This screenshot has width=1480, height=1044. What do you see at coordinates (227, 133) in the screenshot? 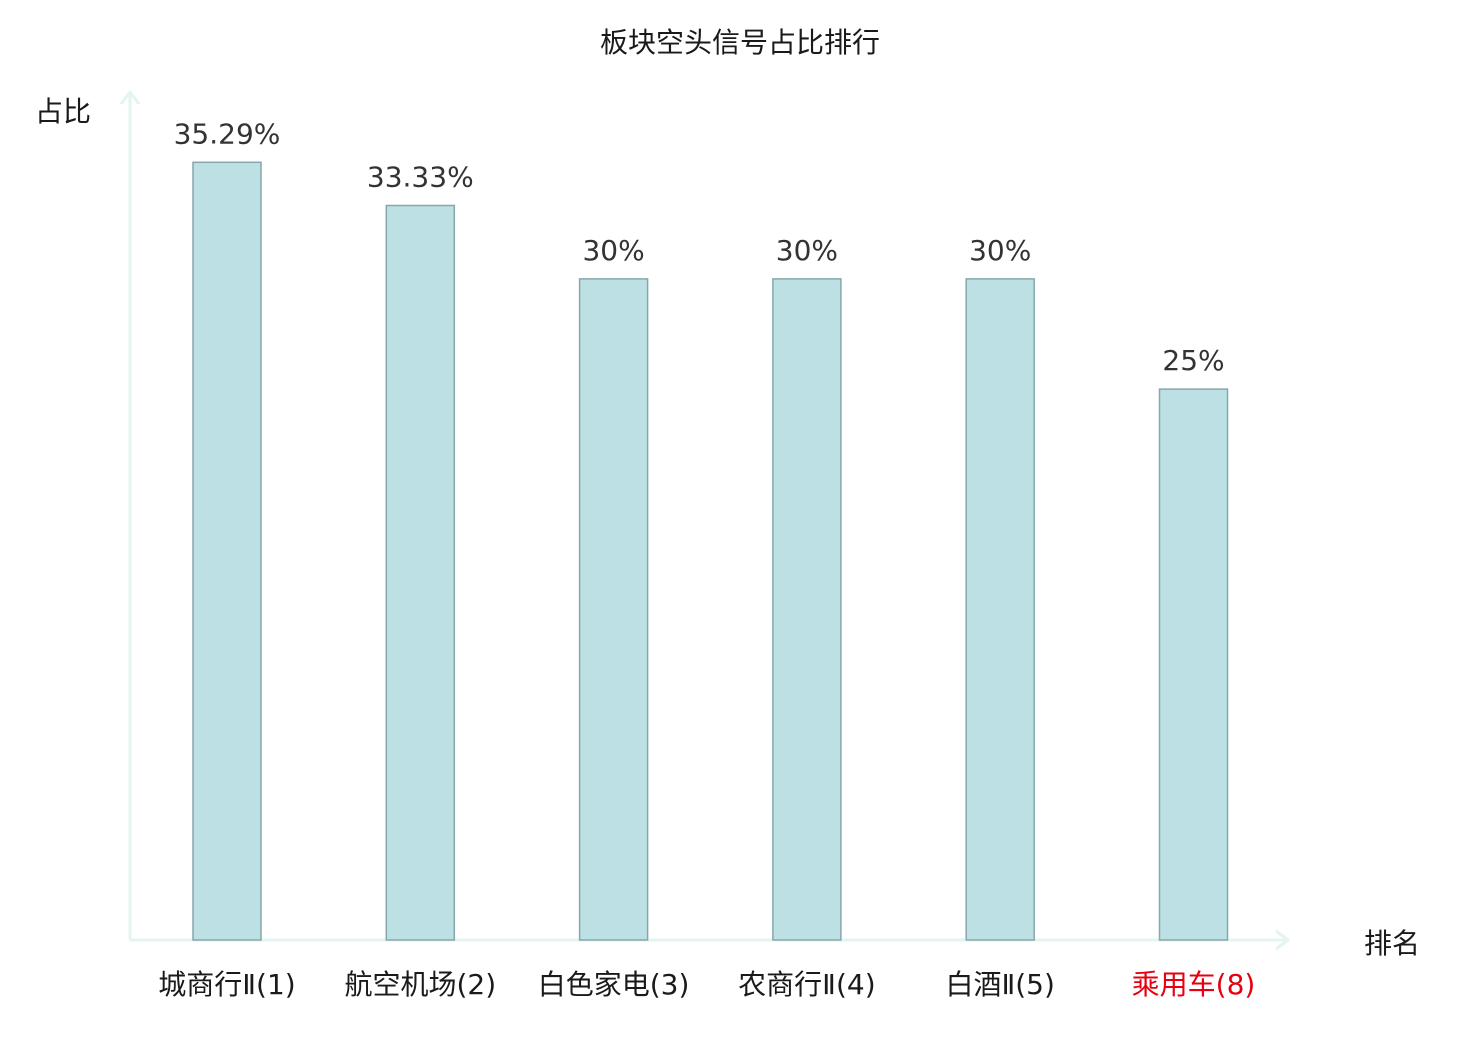
I see `value-label: 35.29%` at bounding box center [227, 133].